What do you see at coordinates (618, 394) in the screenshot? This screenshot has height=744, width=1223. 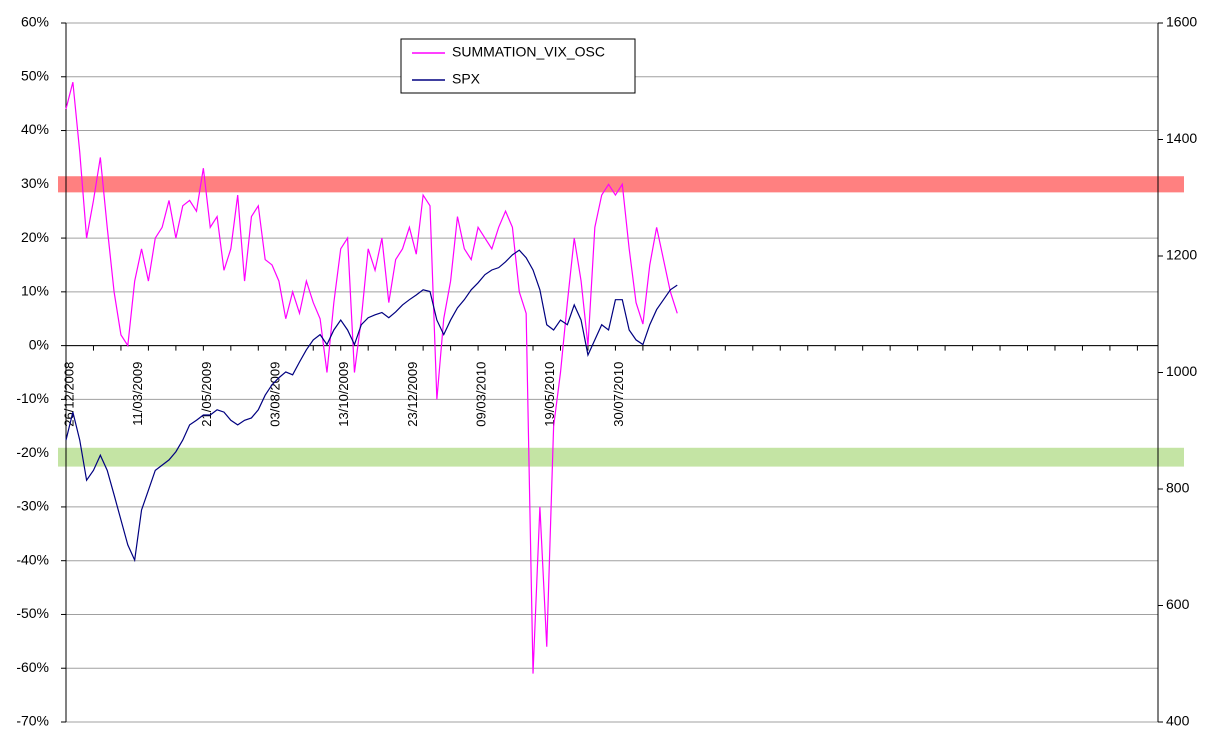 I see `x-tick-label: 30/07/2010` at bounding box center [618, 394].